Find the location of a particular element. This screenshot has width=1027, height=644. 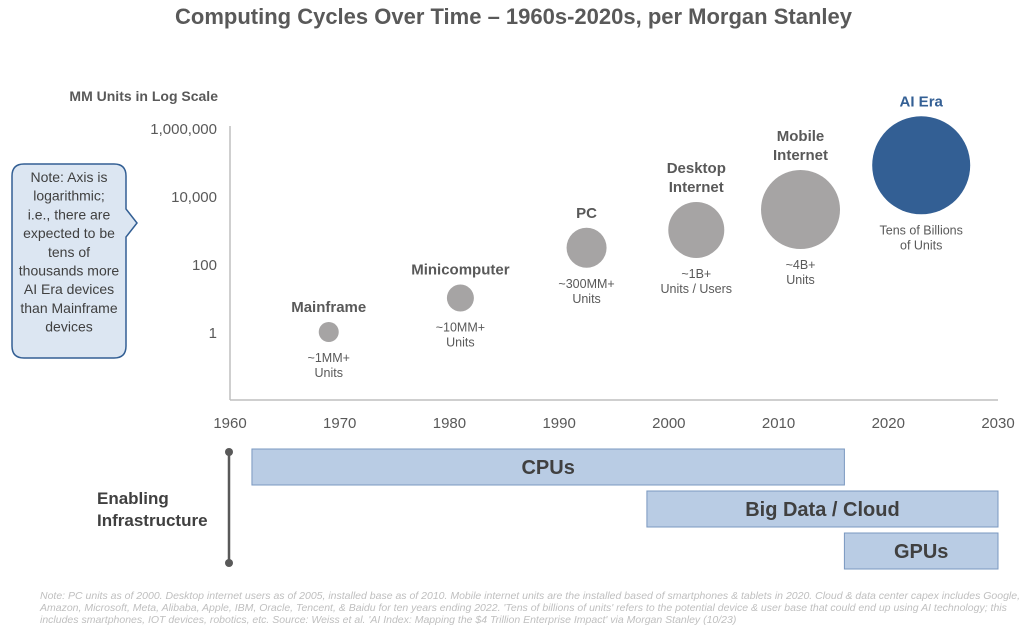

bubble-label: ~4B+ Units is located at coordinates (801, 272).